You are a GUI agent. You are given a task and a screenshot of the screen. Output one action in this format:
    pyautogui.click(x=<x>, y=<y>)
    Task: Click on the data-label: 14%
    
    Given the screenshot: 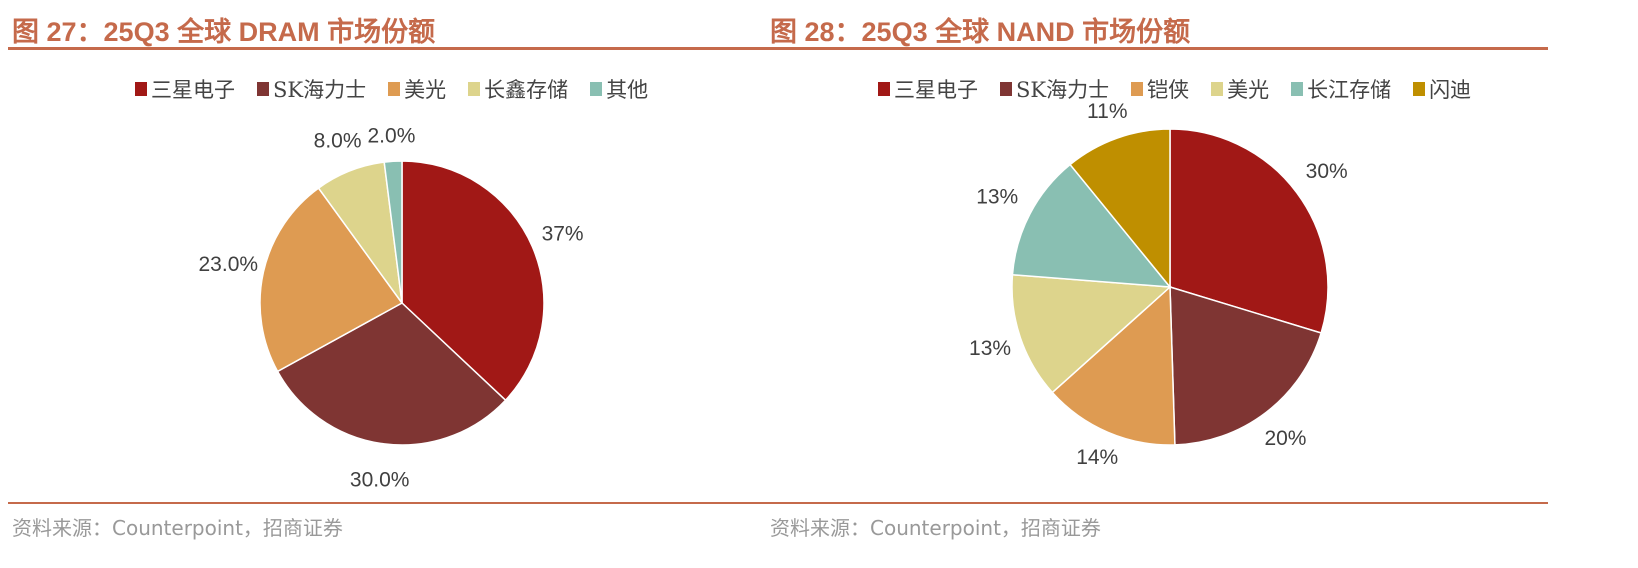 What is the action you would take?
    pyautogui.click(x=1097, y=457)
    